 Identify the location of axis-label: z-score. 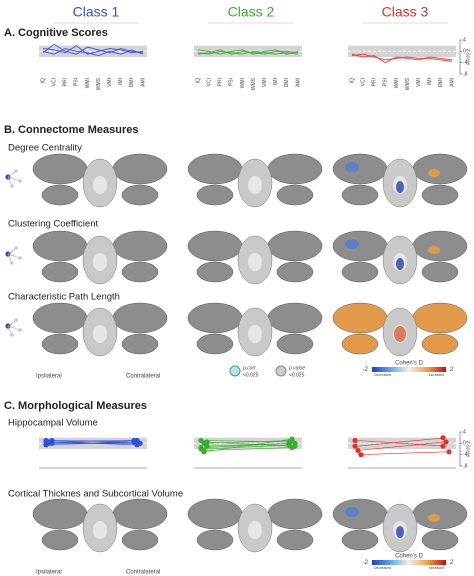
(468, 57).